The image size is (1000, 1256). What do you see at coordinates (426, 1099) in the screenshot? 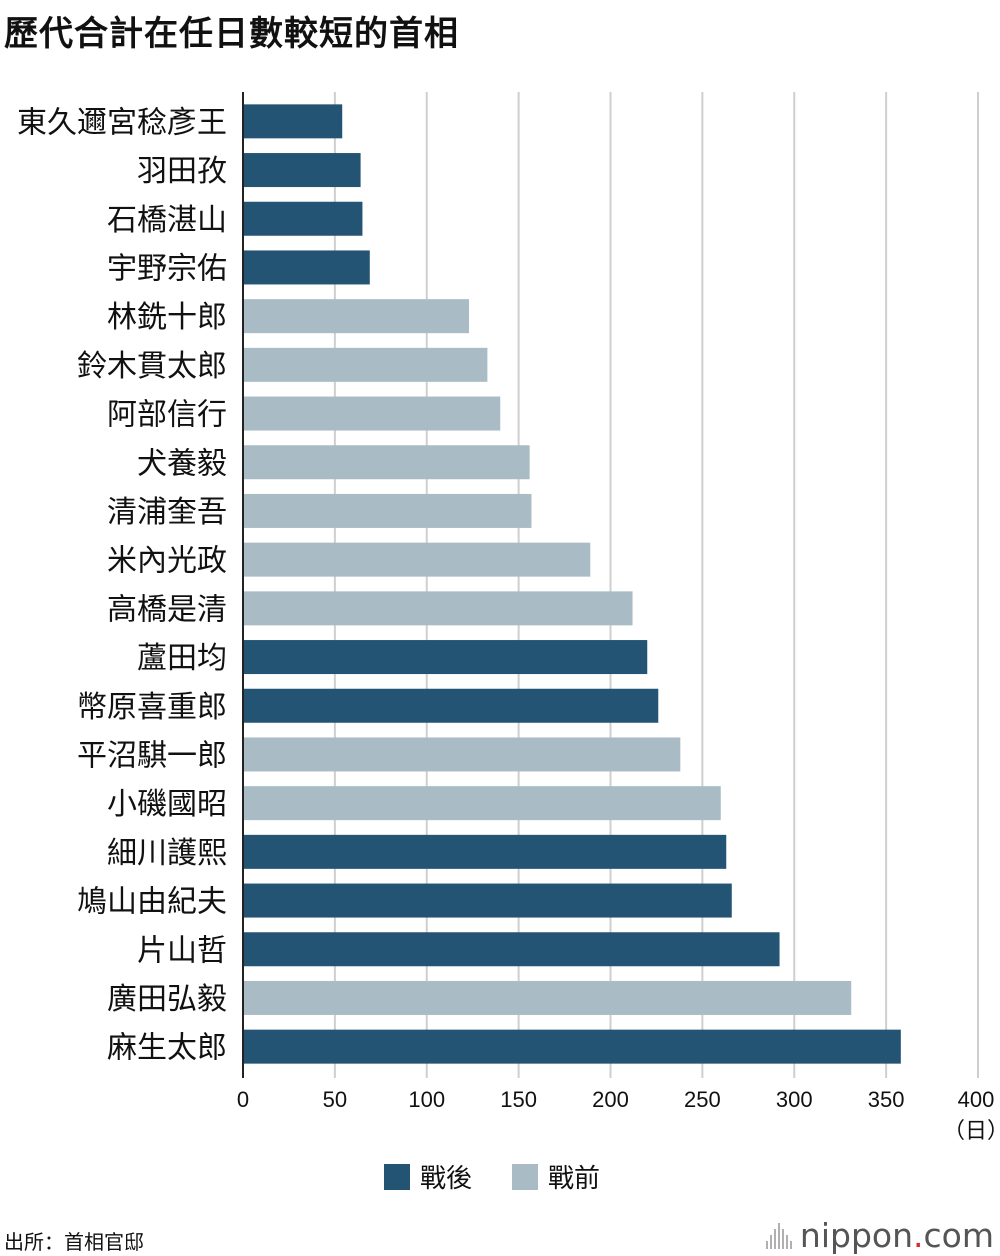
I see `x-tick-label: 100` at bounding box center [426, 1099].